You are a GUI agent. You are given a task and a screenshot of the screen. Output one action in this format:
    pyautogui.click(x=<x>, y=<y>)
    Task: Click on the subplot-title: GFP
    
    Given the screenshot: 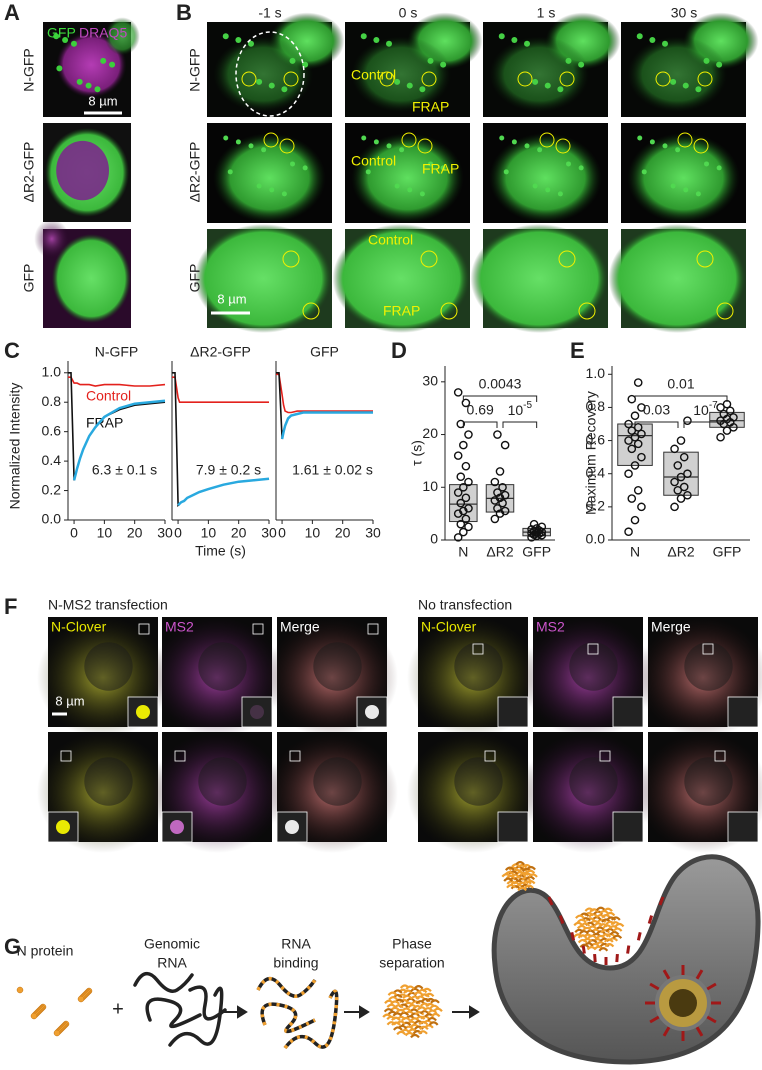 What is the action you would take?
    pyautogui.click(x=324, y=352)
    